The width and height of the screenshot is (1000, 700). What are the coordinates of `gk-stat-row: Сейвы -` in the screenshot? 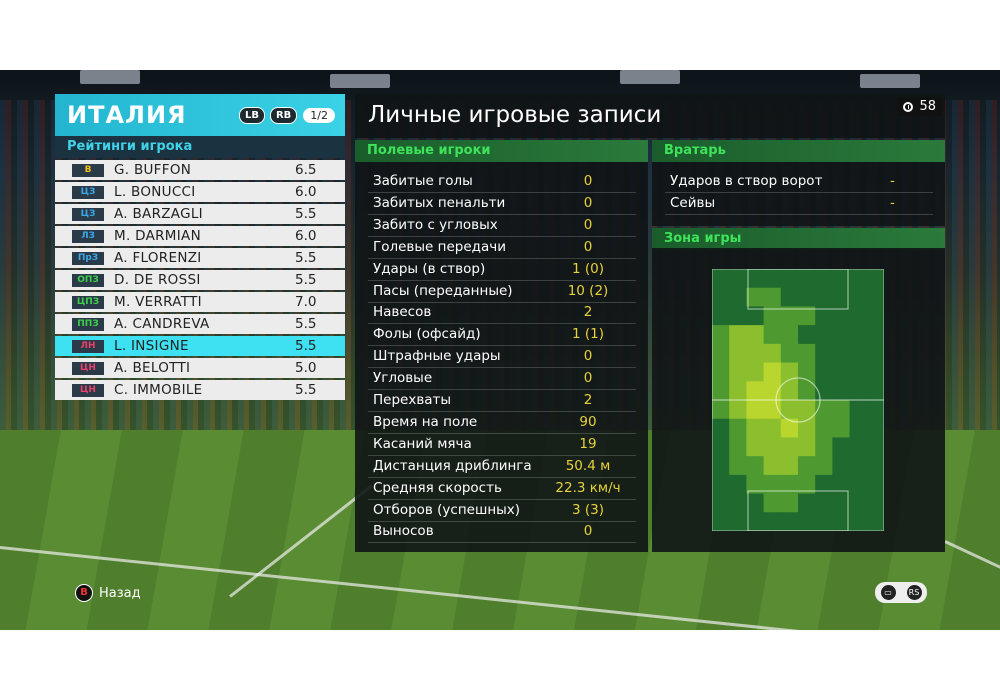 It's located at (799, 204).